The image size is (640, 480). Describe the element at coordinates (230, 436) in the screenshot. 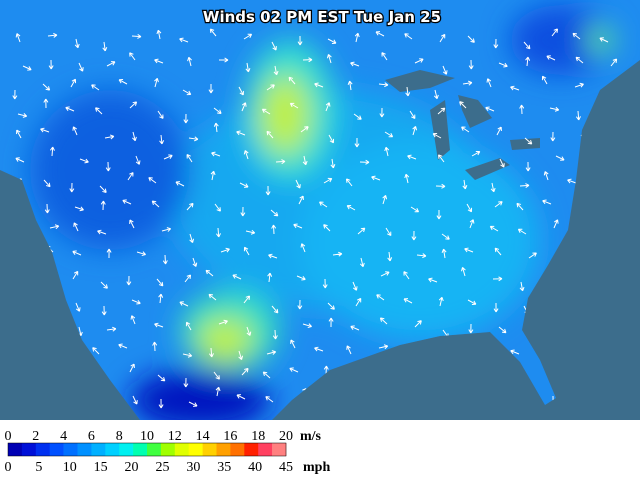

I see `ms-label: 16` at that location.